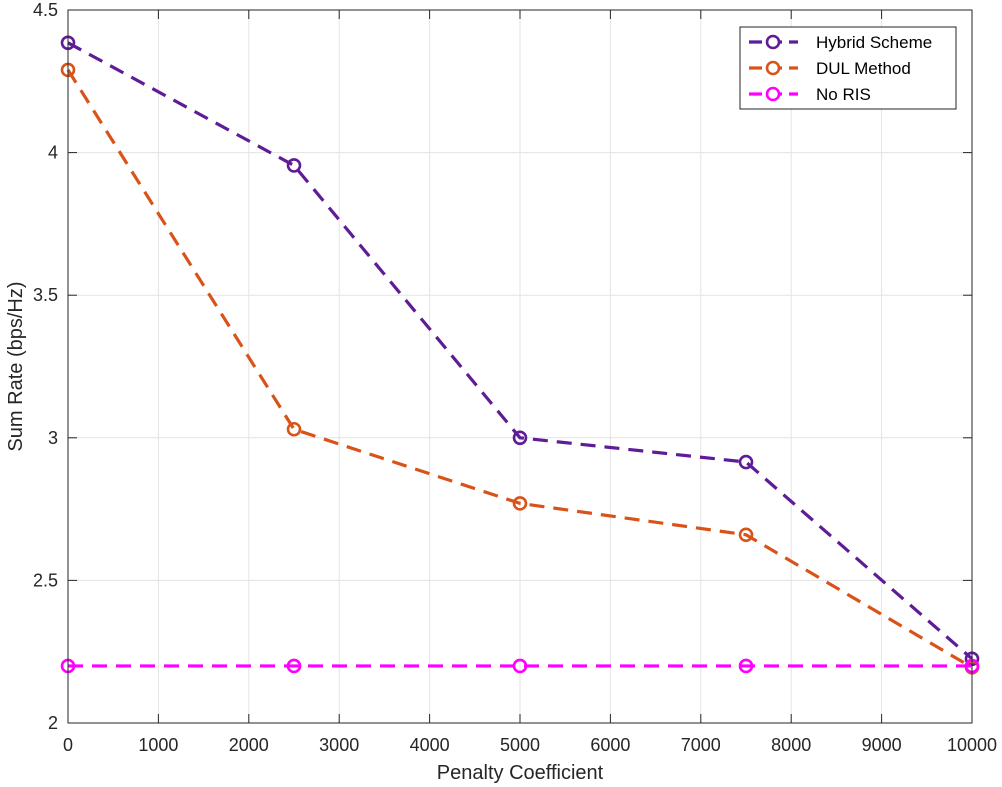 The image size is (1002, 787). I want to click on y-tick-label: 2, so click(53, 723).